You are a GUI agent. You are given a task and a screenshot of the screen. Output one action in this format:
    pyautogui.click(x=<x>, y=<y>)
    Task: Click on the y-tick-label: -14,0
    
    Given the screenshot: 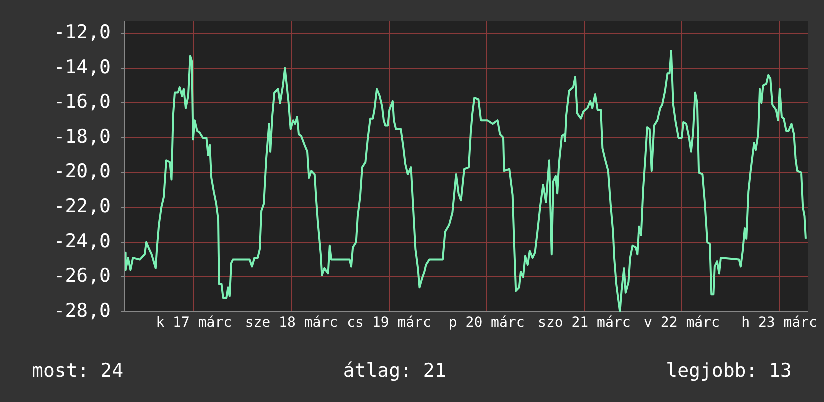 What is the action you would take?
    pyautogui.click(x=82, y=67)
    